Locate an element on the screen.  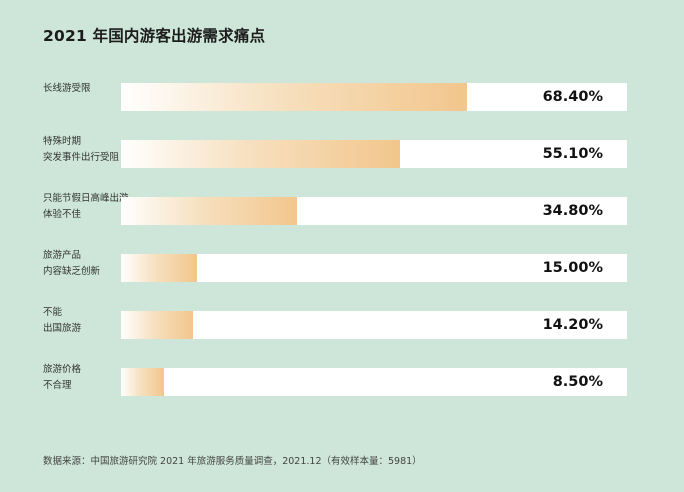
category-label: 不能 出国旅游 is located at coordinates (62, 320).